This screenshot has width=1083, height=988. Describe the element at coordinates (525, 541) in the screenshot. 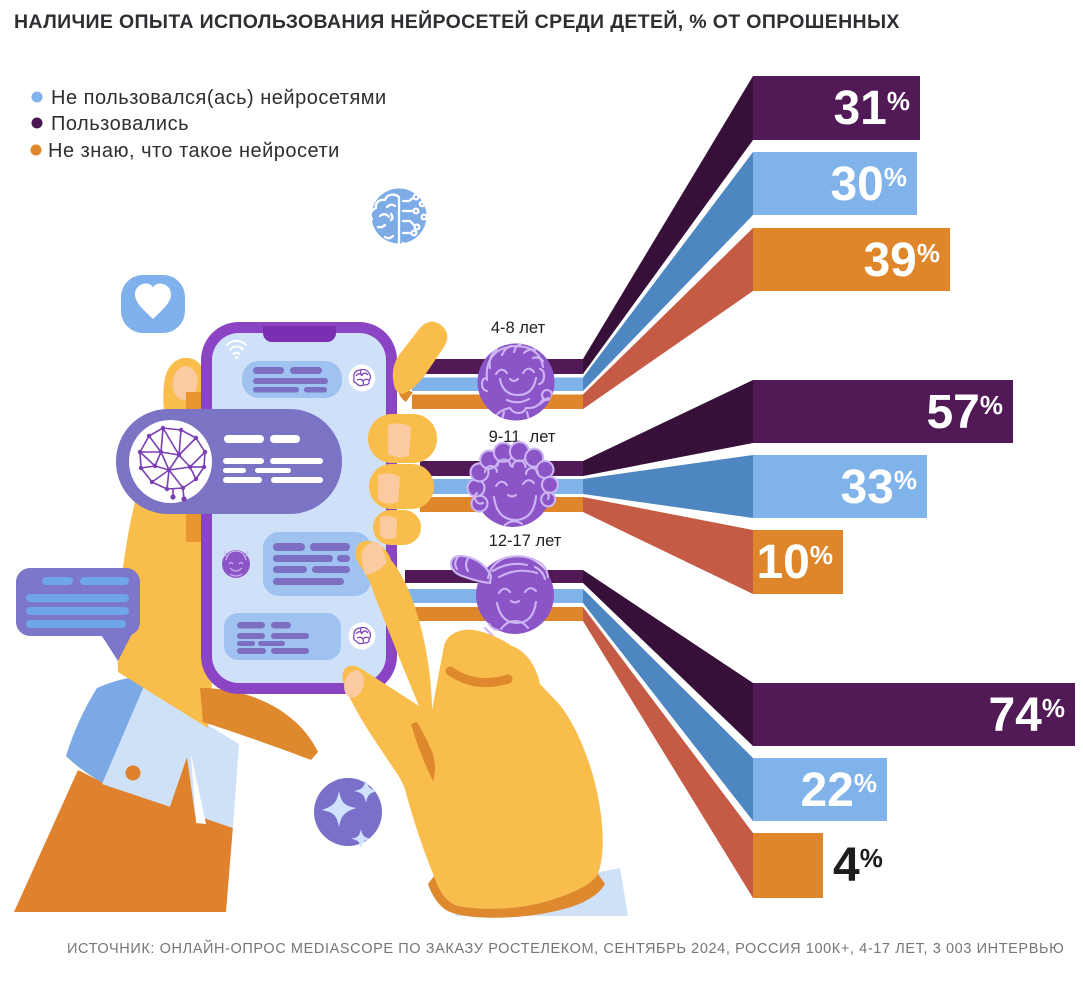

I see `svg-text: 12-17 лет` at that location.